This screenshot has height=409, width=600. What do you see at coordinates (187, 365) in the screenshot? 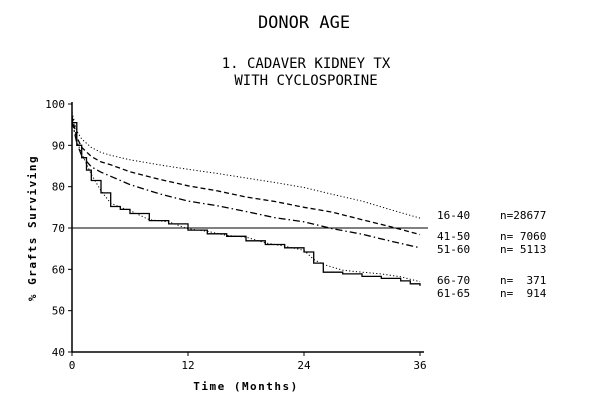
I see `x-tick-label: 12` at bounding box center [187, 365].